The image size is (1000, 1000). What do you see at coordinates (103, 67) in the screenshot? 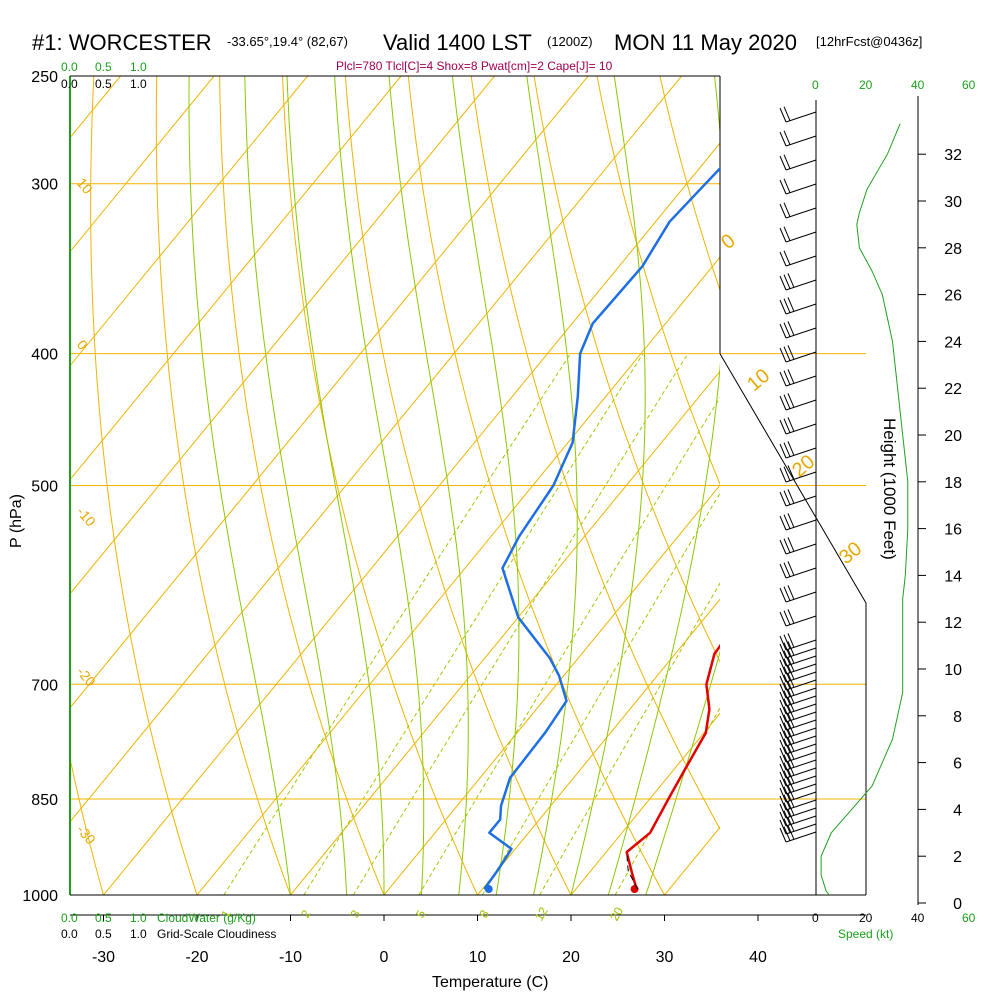
I see `cloud-tick-top-green-2: 0.5` at bounding box center [103, 67].